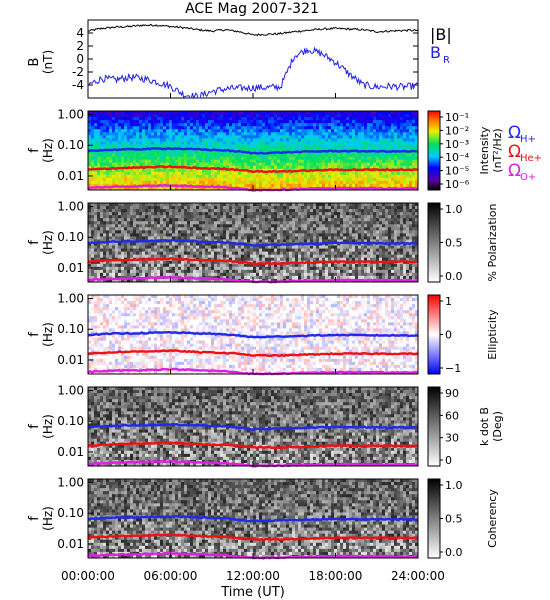 Image resolution: width=550 pixels, height=600 pixels. What do you see at coordinates (452, 438) in the screenshot?
I see `colorbar-tick-label: 30` at bounding box center [452, 438].